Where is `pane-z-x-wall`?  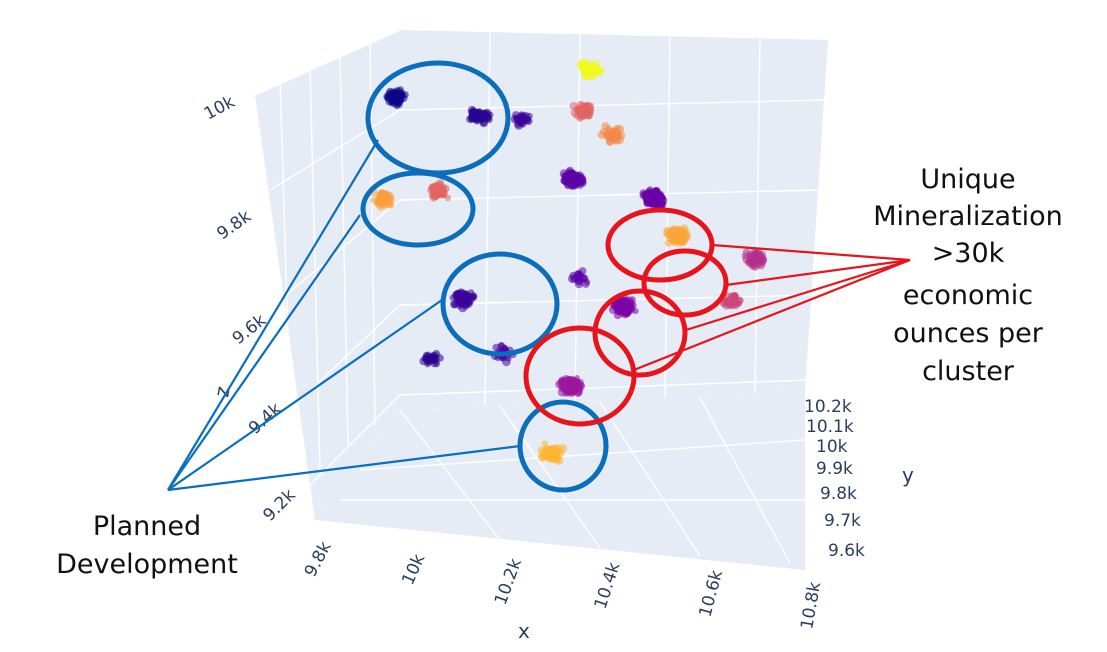
pane-z-x-wall is located at coordinates (327, 275).